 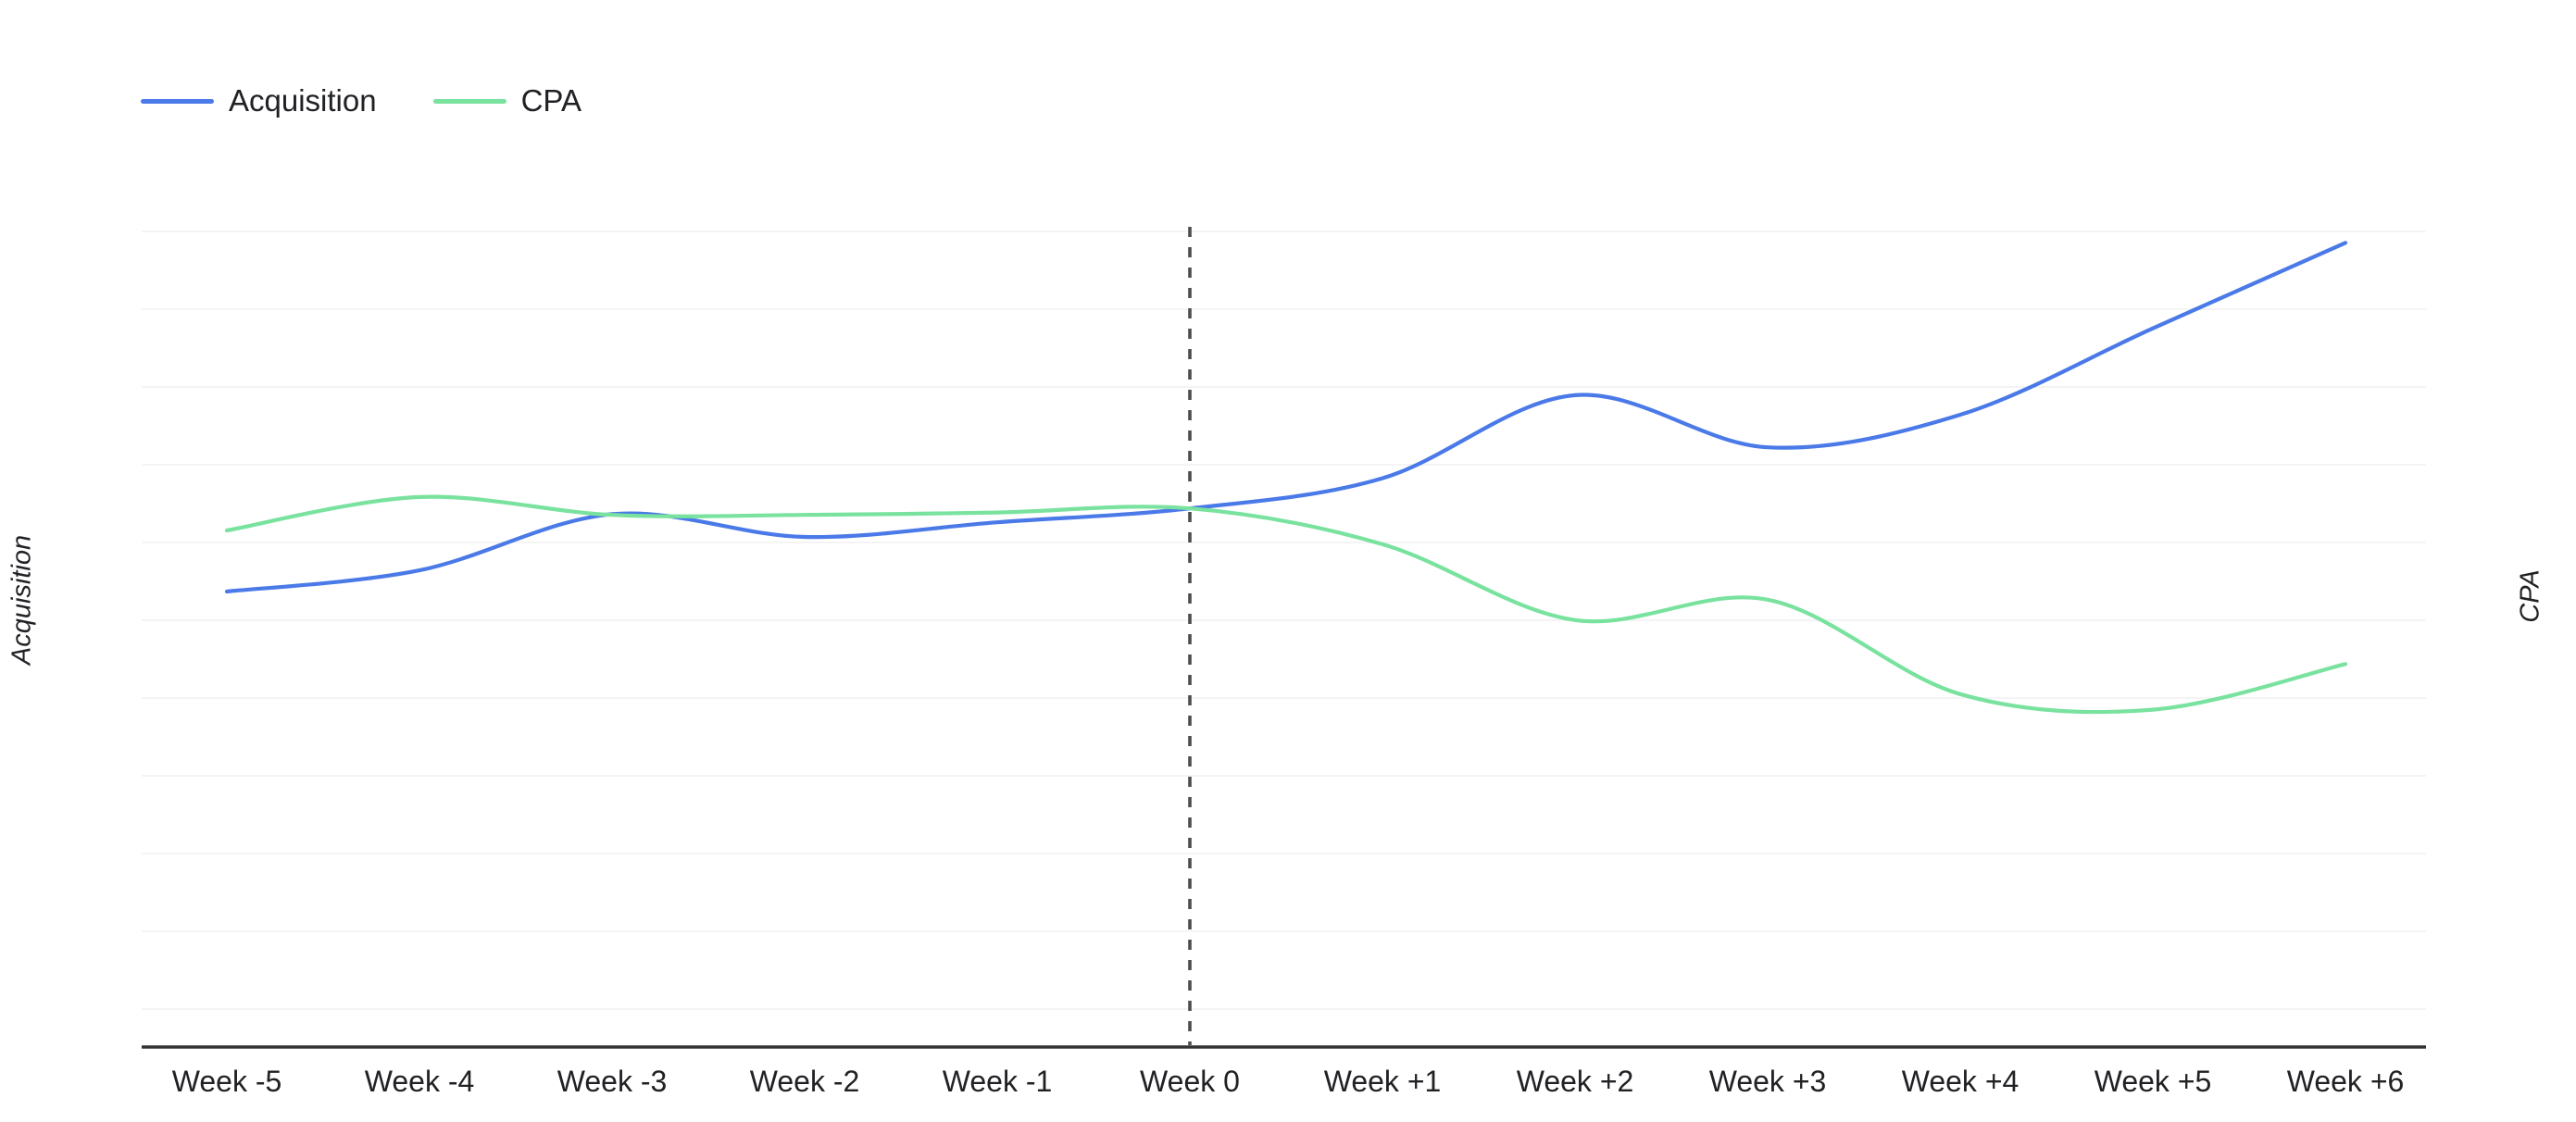 What do you see at coordinates (177, 101) in the screenshot?
I see `legend-swatch-acquisition` at bounding box center [177, 101].